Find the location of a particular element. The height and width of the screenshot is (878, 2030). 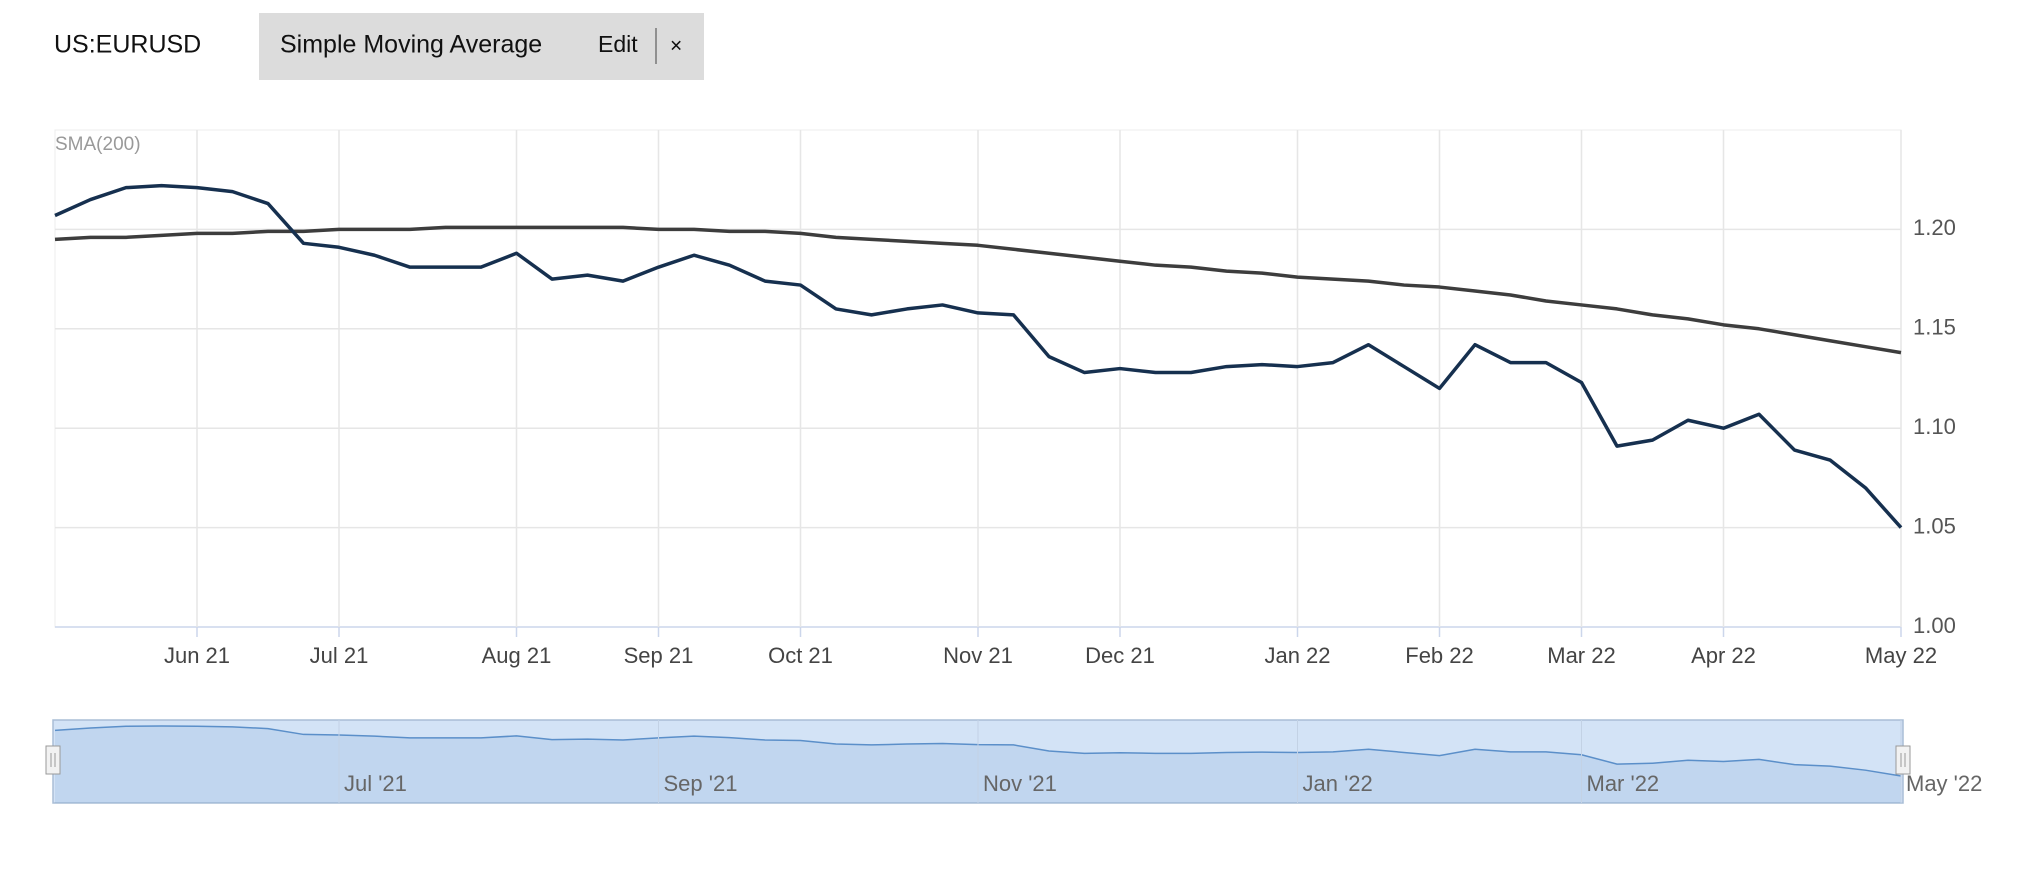

y-tick-label: 1.15 is located at coordinates (1934, 327).